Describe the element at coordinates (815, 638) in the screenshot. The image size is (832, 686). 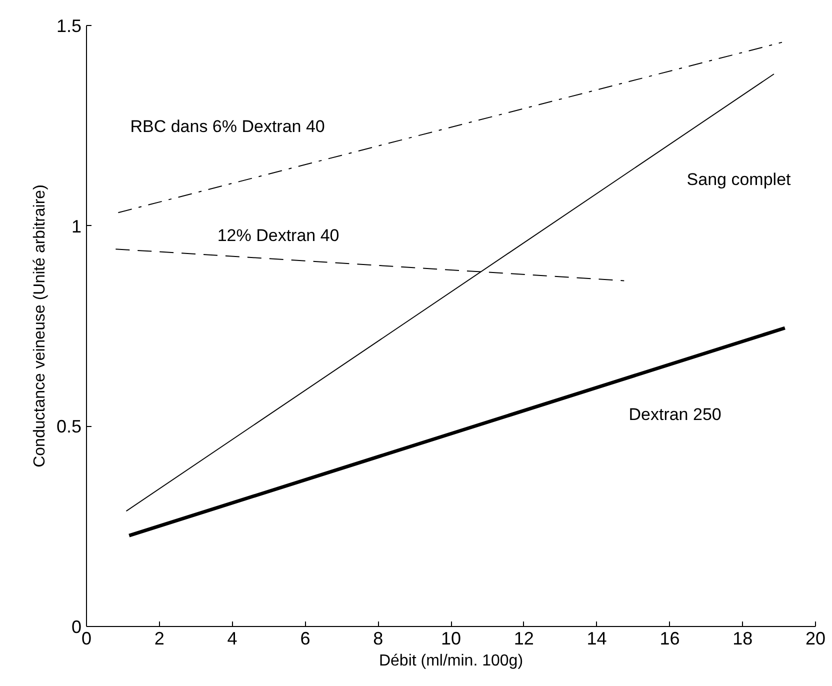
I see `x-tick-label: 20` at that location.